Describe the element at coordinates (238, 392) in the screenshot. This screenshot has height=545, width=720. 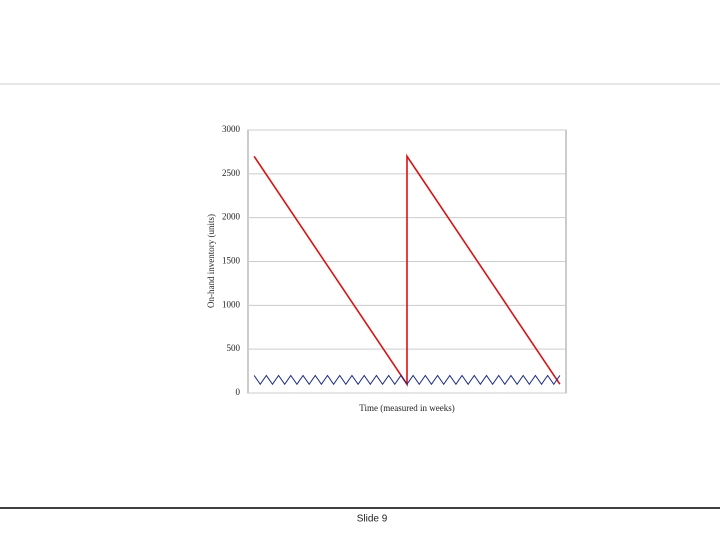
I see `y-tick-label: 0` at that location.